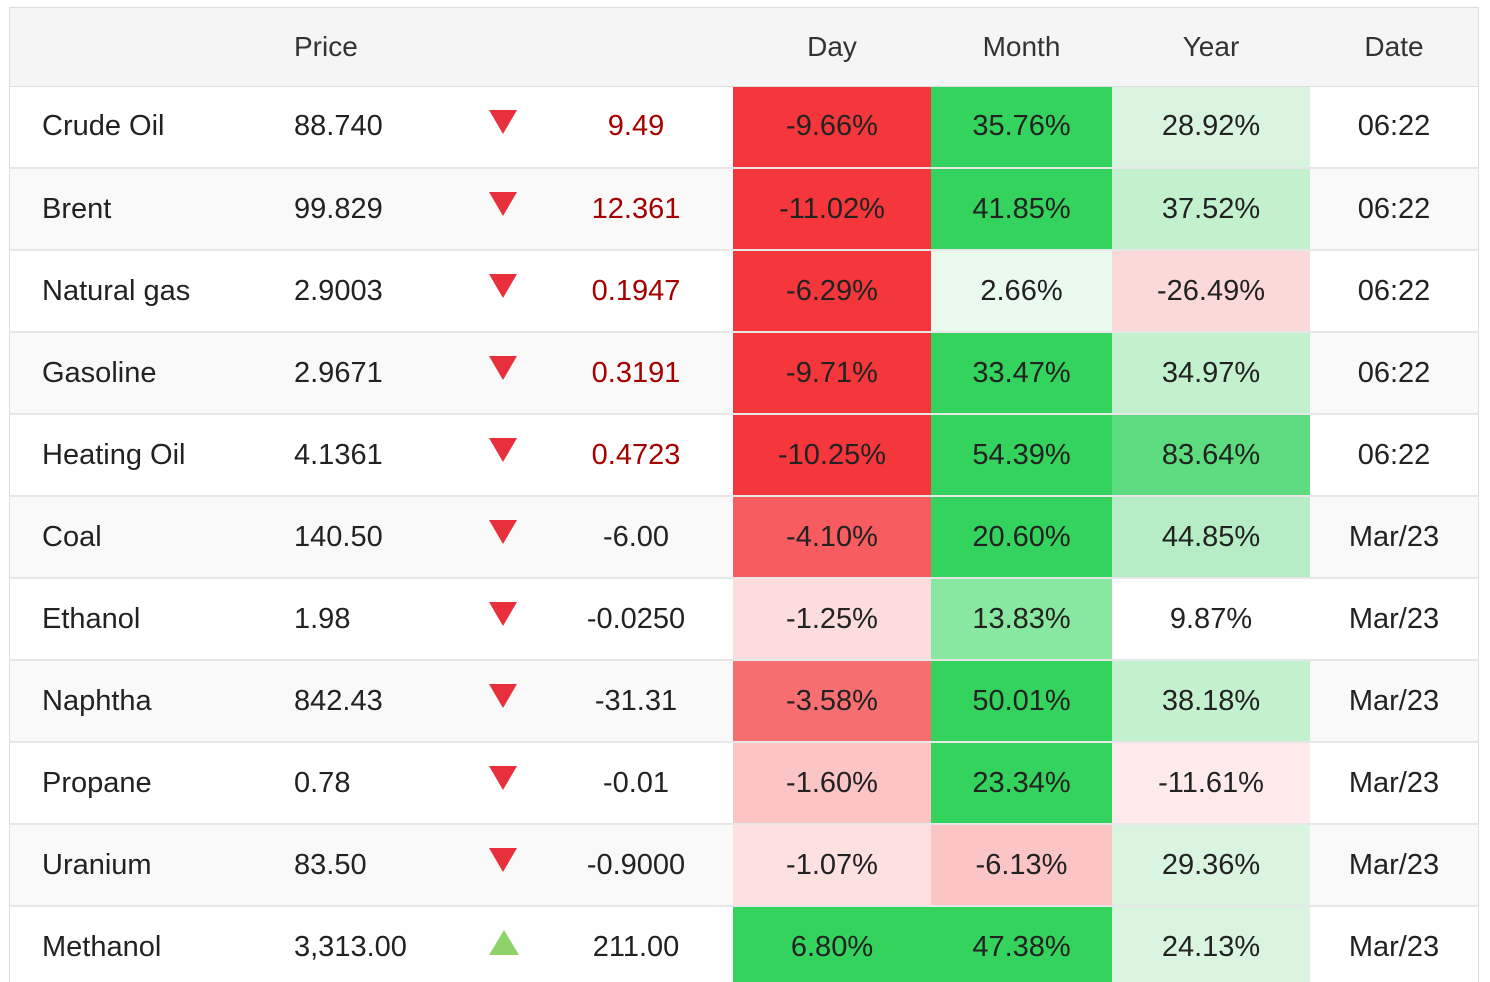 The width and height of the screenshot is (1490, 982). Describe the element at coordinates (377, 373) in the screenshot. I see `commodity-price: 2.9671` at that location.